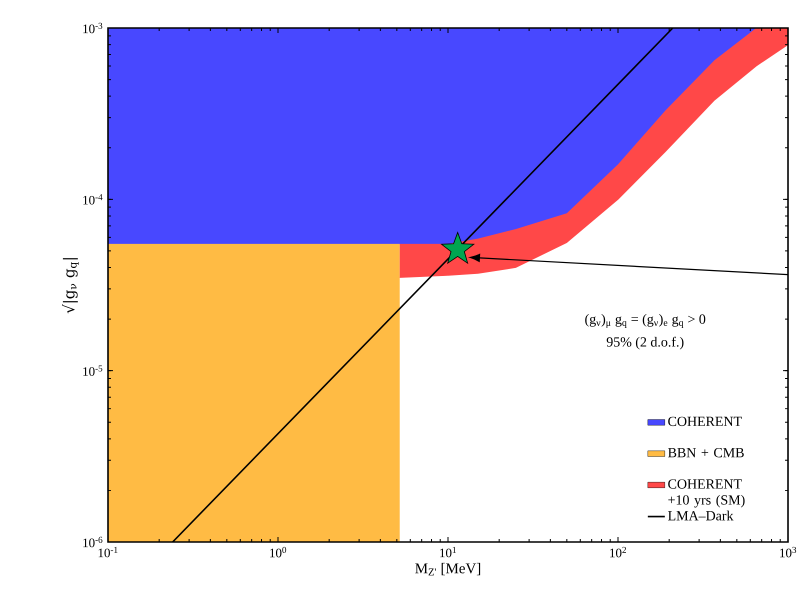 This screenshot has height=608, width=807. I want to click on y-axis-title: √|g$_{ν}$ g$_{q}$|, so click(70, 286).